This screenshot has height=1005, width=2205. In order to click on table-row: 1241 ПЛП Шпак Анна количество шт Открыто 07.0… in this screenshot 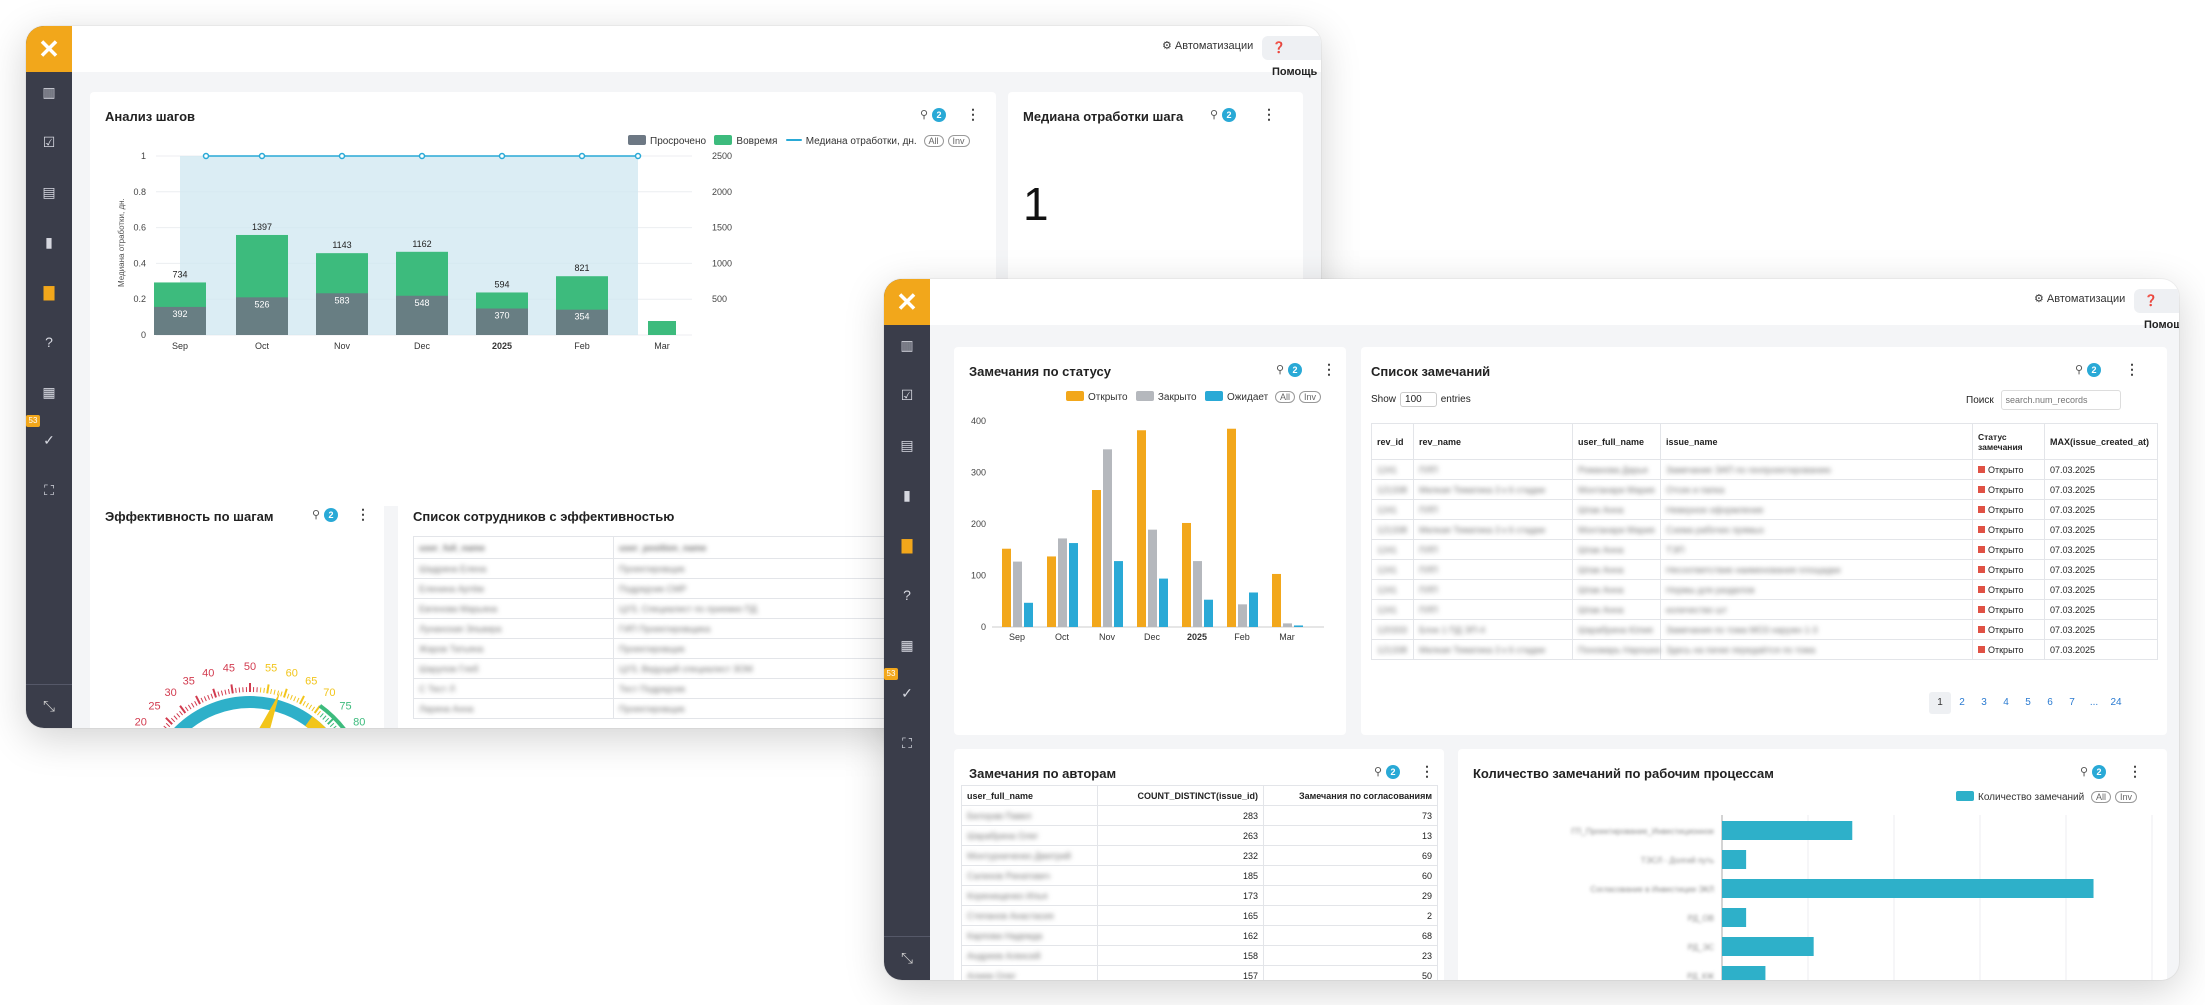, I will do `click(1764, 609)`.